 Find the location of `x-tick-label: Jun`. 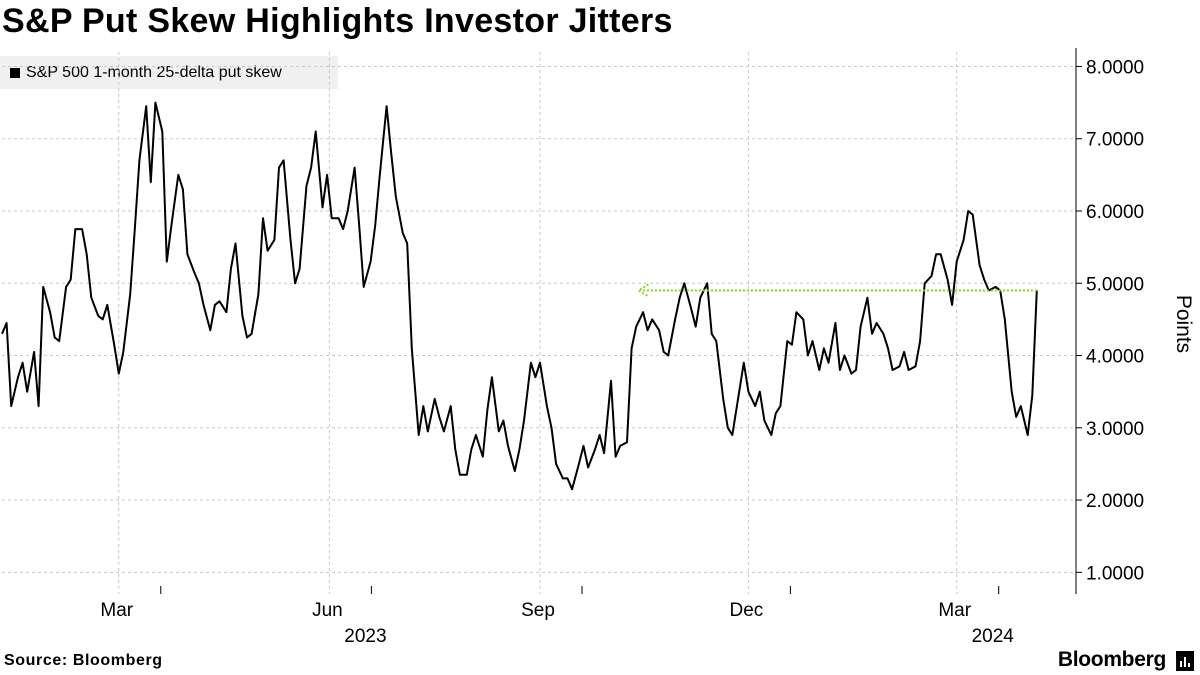

x-tick-label: Jun is located at coordinates (327, 610).